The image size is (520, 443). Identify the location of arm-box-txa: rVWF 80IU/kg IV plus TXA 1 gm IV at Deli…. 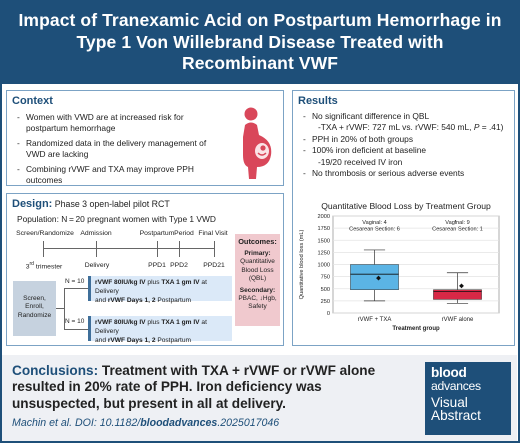
(160, 290).